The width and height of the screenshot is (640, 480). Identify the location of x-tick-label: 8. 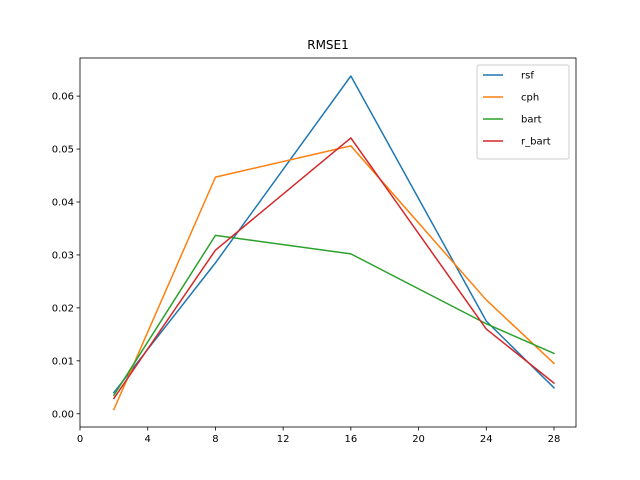
(215, 439).